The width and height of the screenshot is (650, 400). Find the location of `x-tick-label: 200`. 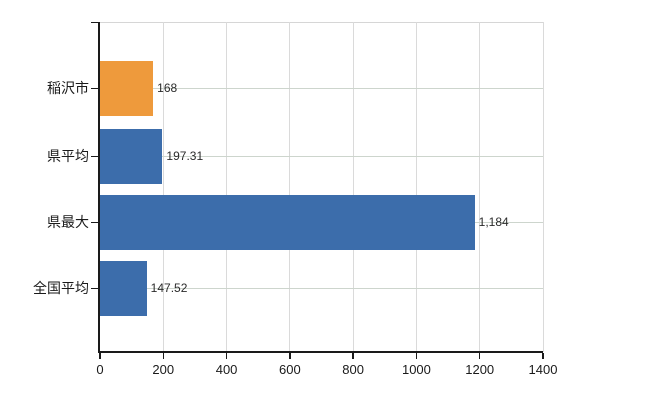

x-tick-label: 200 is located at coordinates (163, 369).